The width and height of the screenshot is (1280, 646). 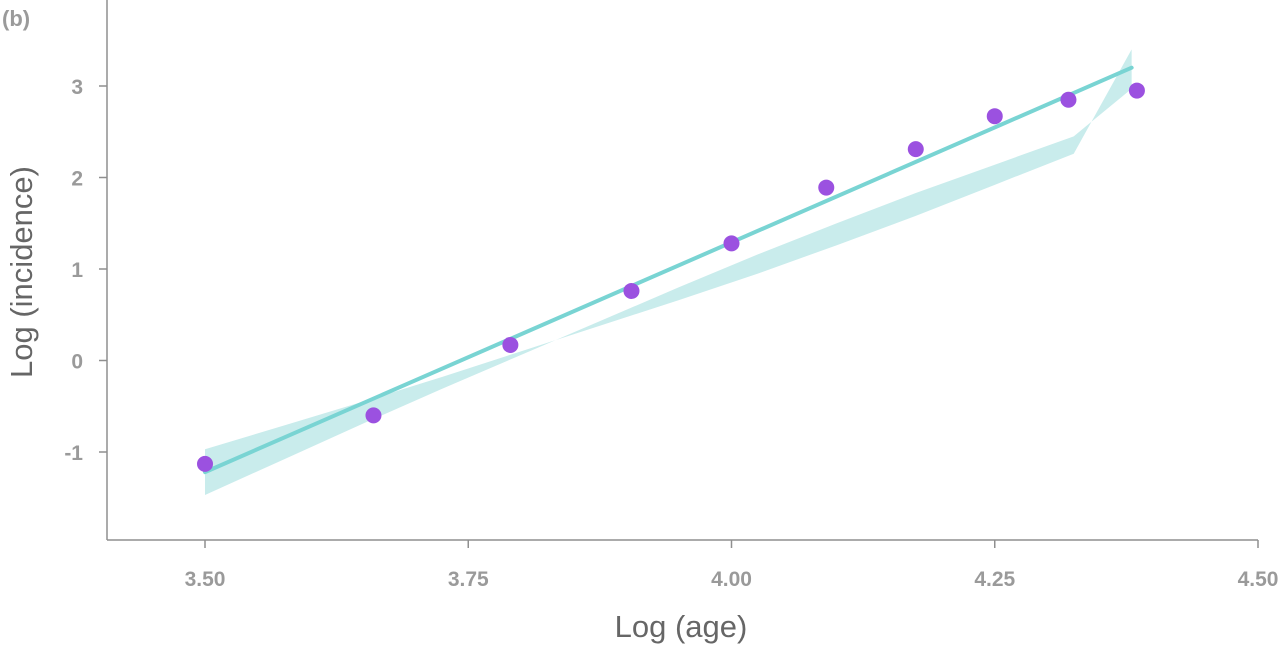 What do you see at coordinates (21, 272) in the screenshot?
I see `y-axis-title: Log (incidence)` at bounding box center [21, 272].